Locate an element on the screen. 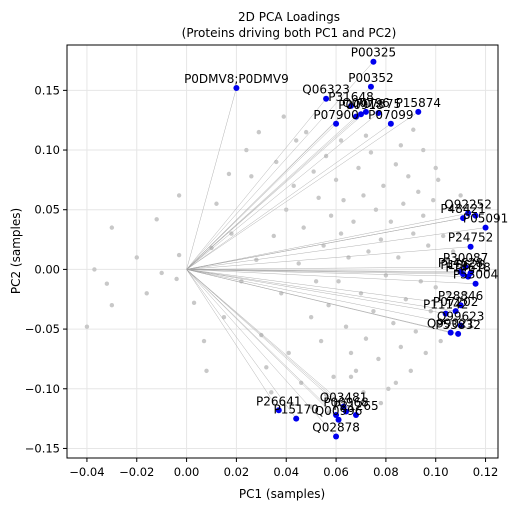 This screenshot has width=511, height=511. point-label: P31648 is located at coordinates (350, 97).